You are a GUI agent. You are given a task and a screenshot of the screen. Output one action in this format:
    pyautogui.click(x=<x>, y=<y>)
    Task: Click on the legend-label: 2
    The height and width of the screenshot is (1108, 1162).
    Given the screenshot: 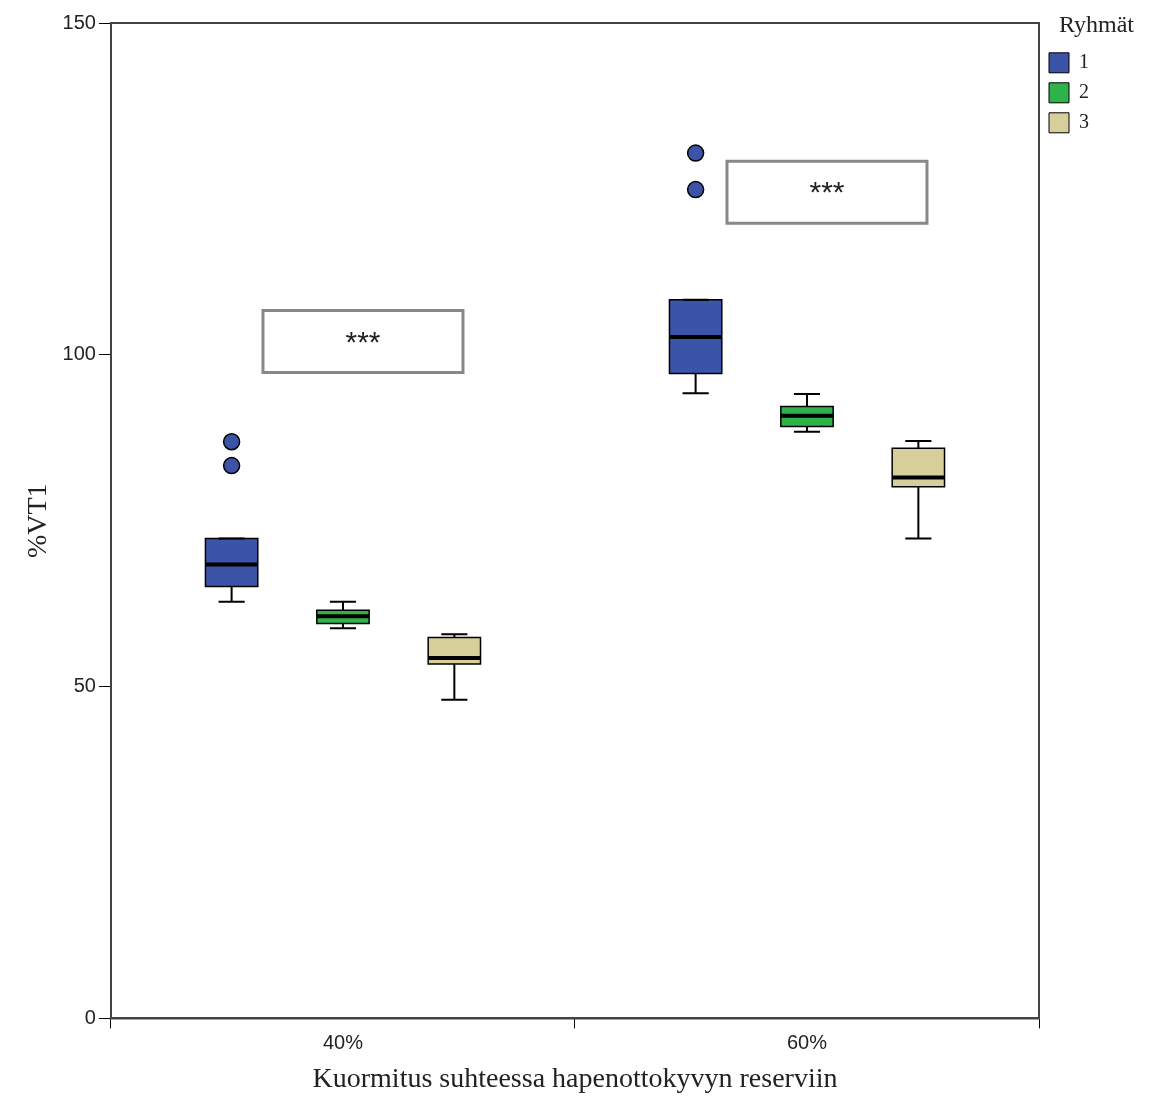 What is the action you would take?
    pyautogui.click(x=1084, y=91)
    